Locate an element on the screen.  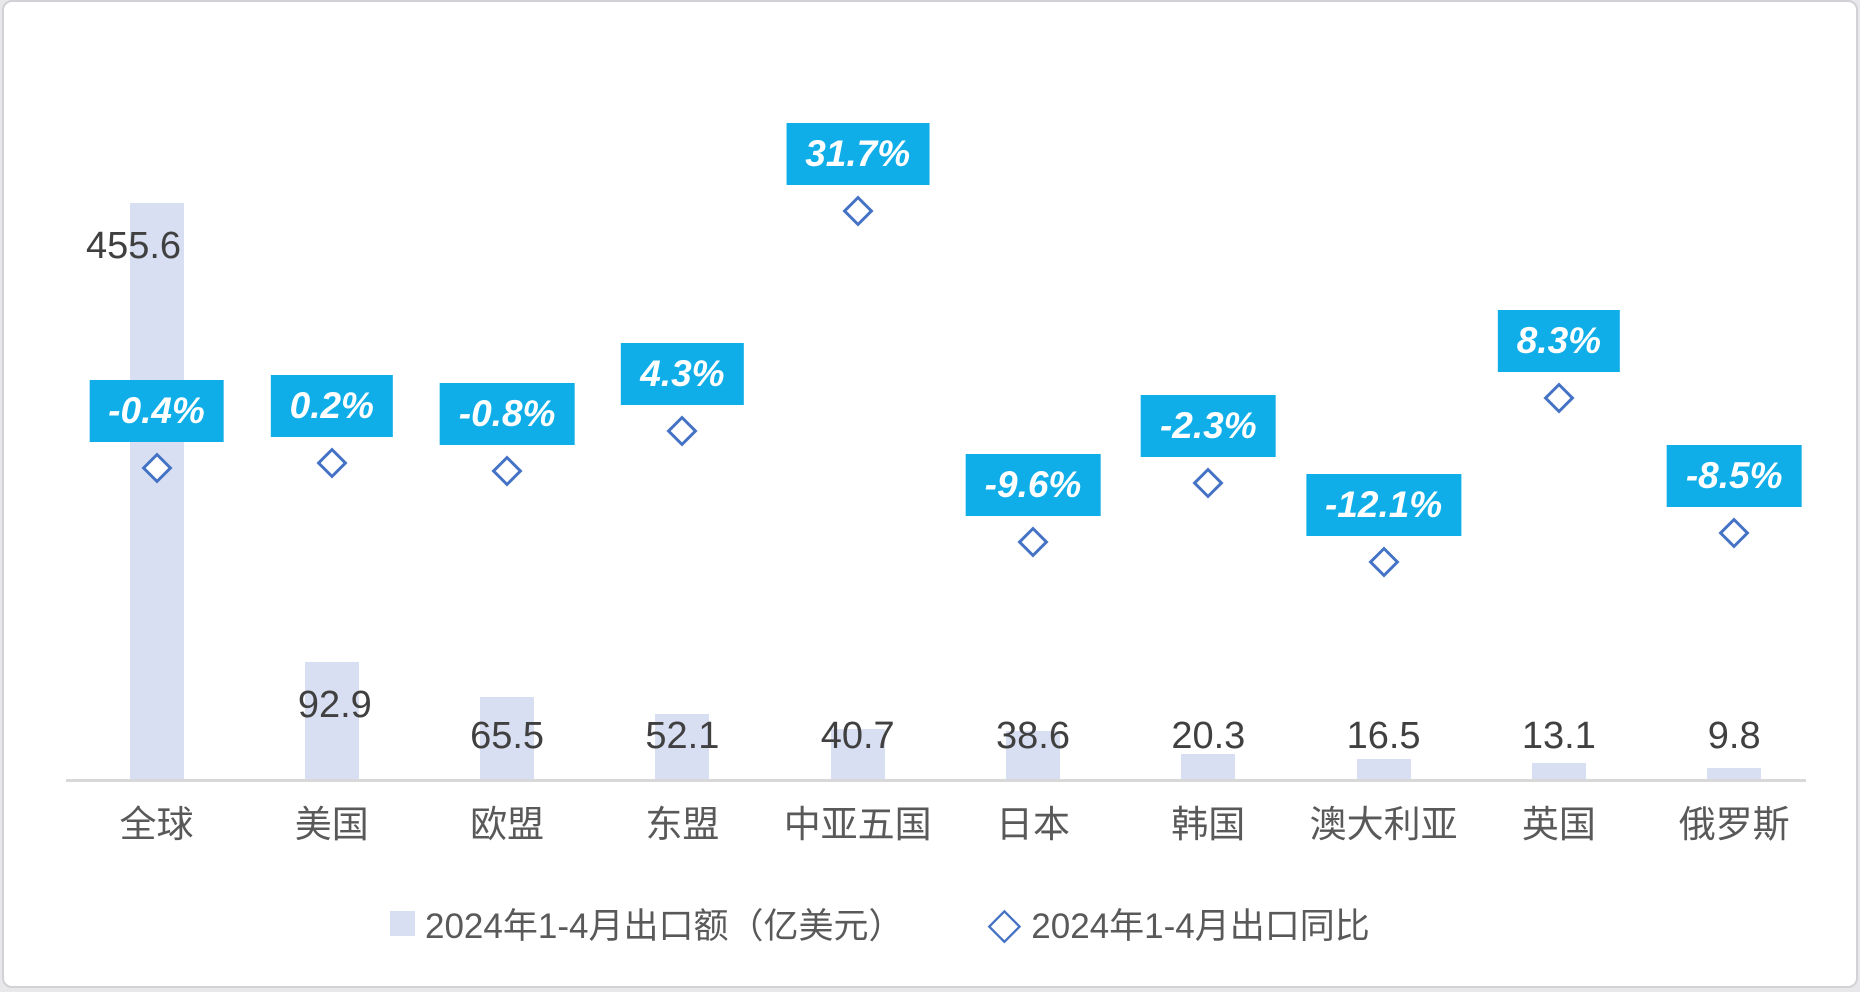
category-label: 美国 is located at coordinates (331, 824).